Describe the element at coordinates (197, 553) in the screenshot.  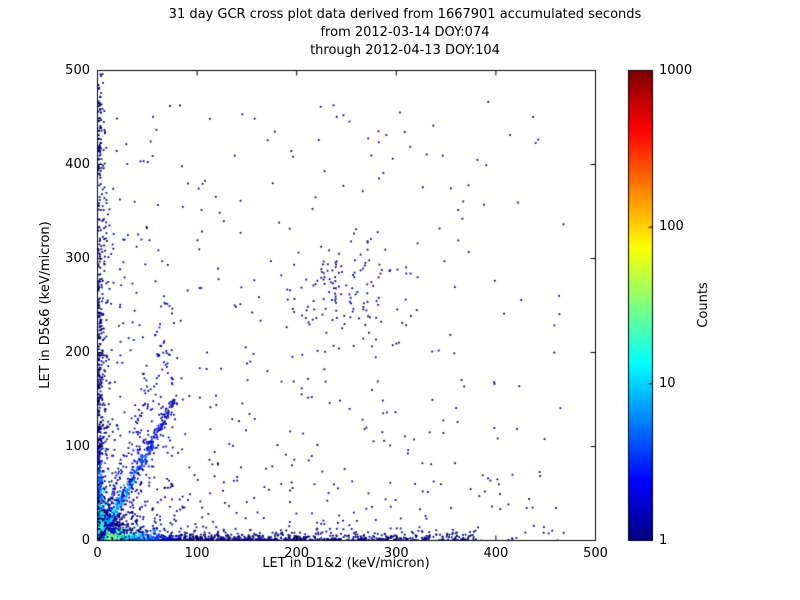
I see `x-tick-label: 100` at that location.